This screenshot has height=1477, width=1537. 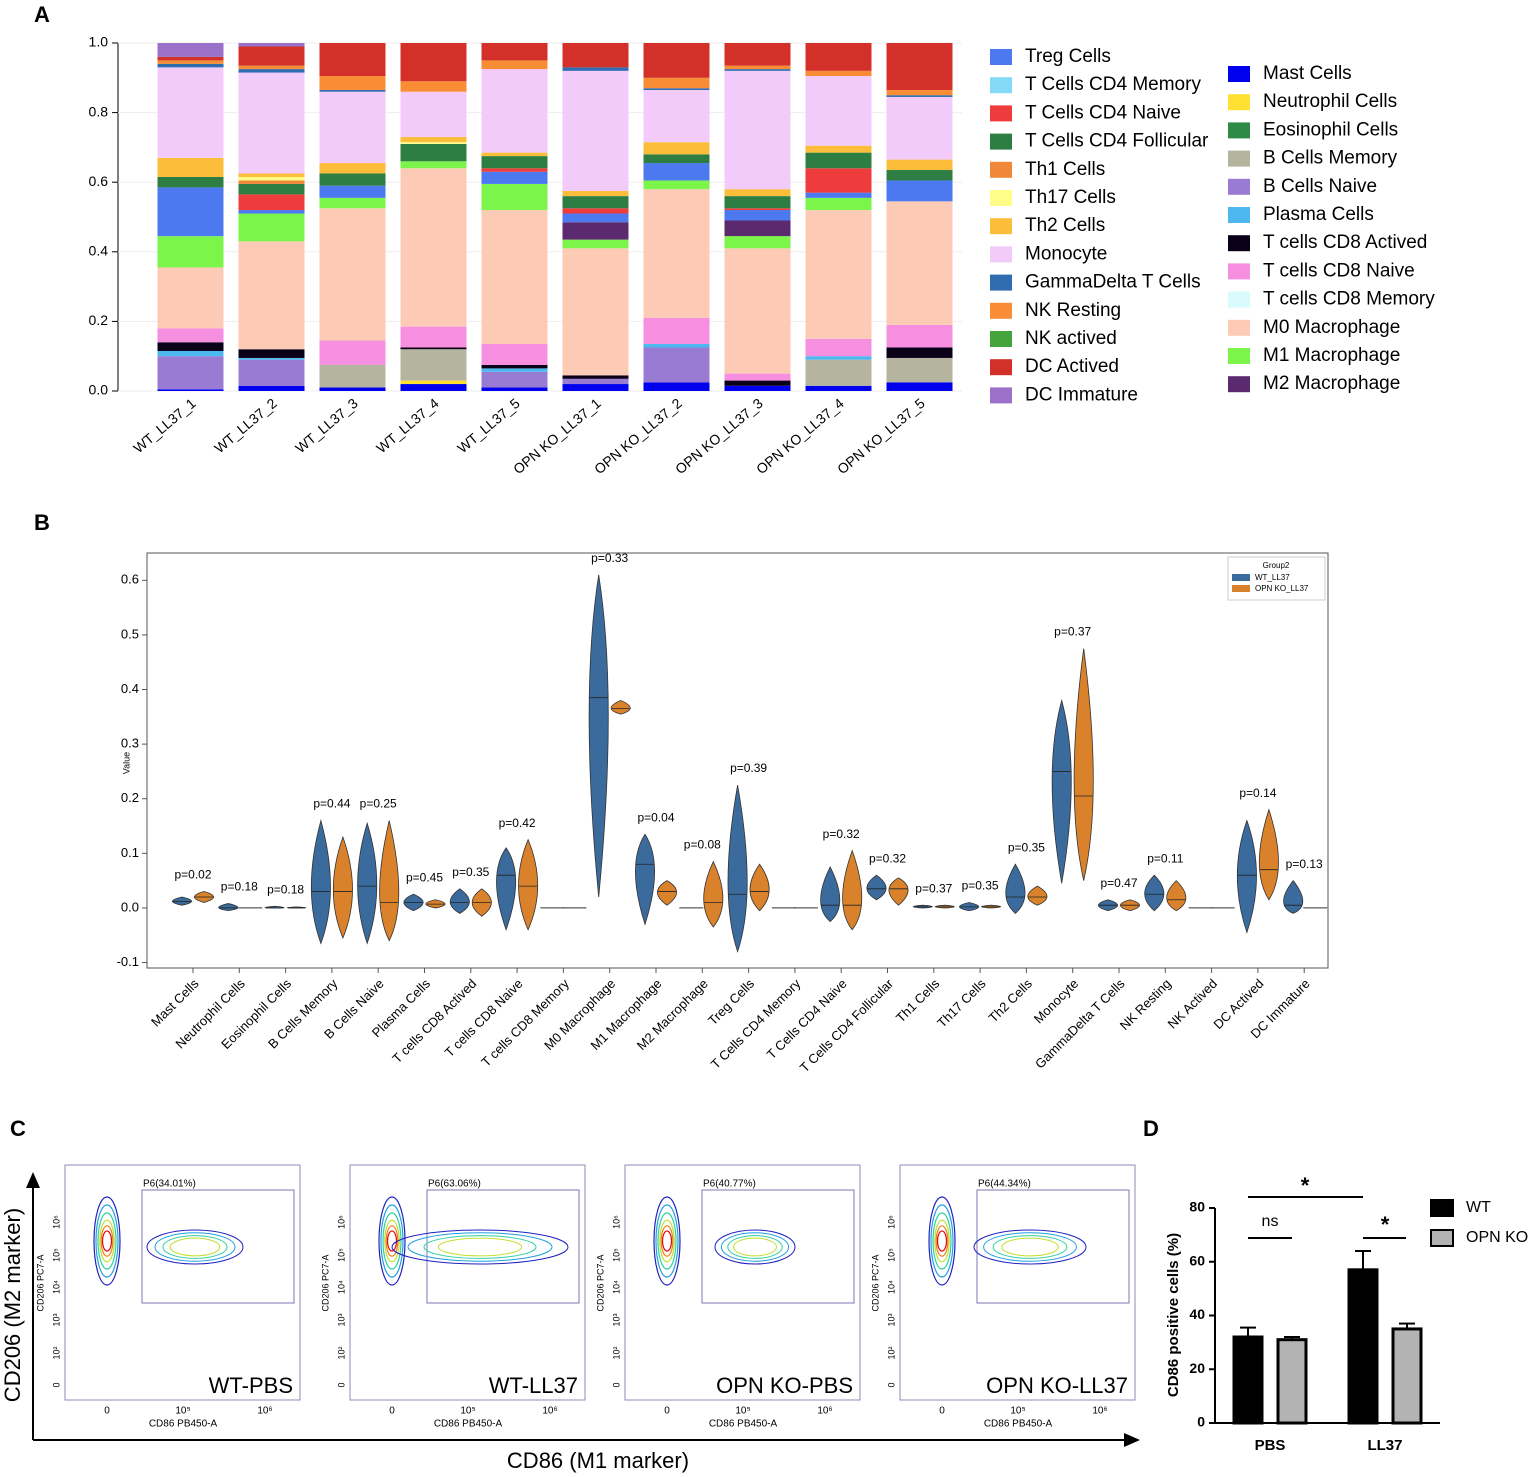 I want to click on legend-label: T Cells CD4 Memory, so click(x=1113, y=84).